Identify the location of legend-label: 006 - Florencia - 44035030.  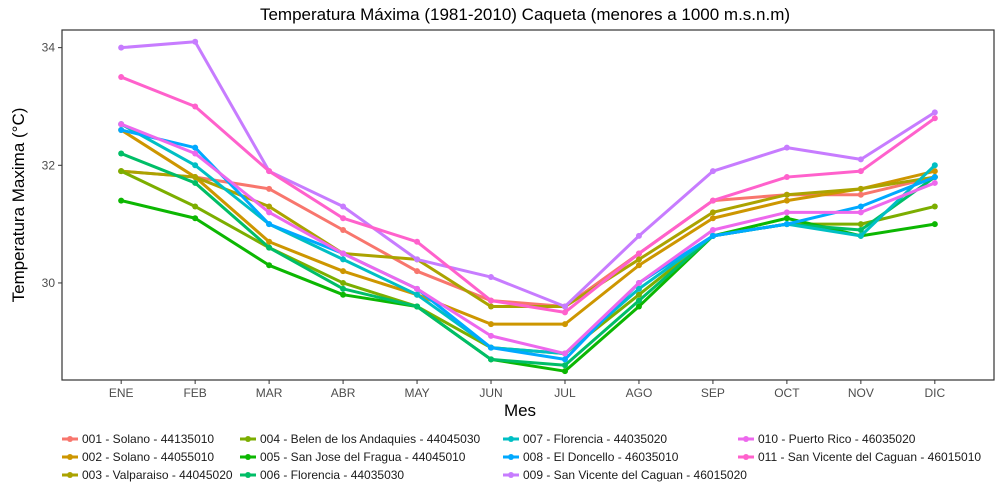
(332, 475).